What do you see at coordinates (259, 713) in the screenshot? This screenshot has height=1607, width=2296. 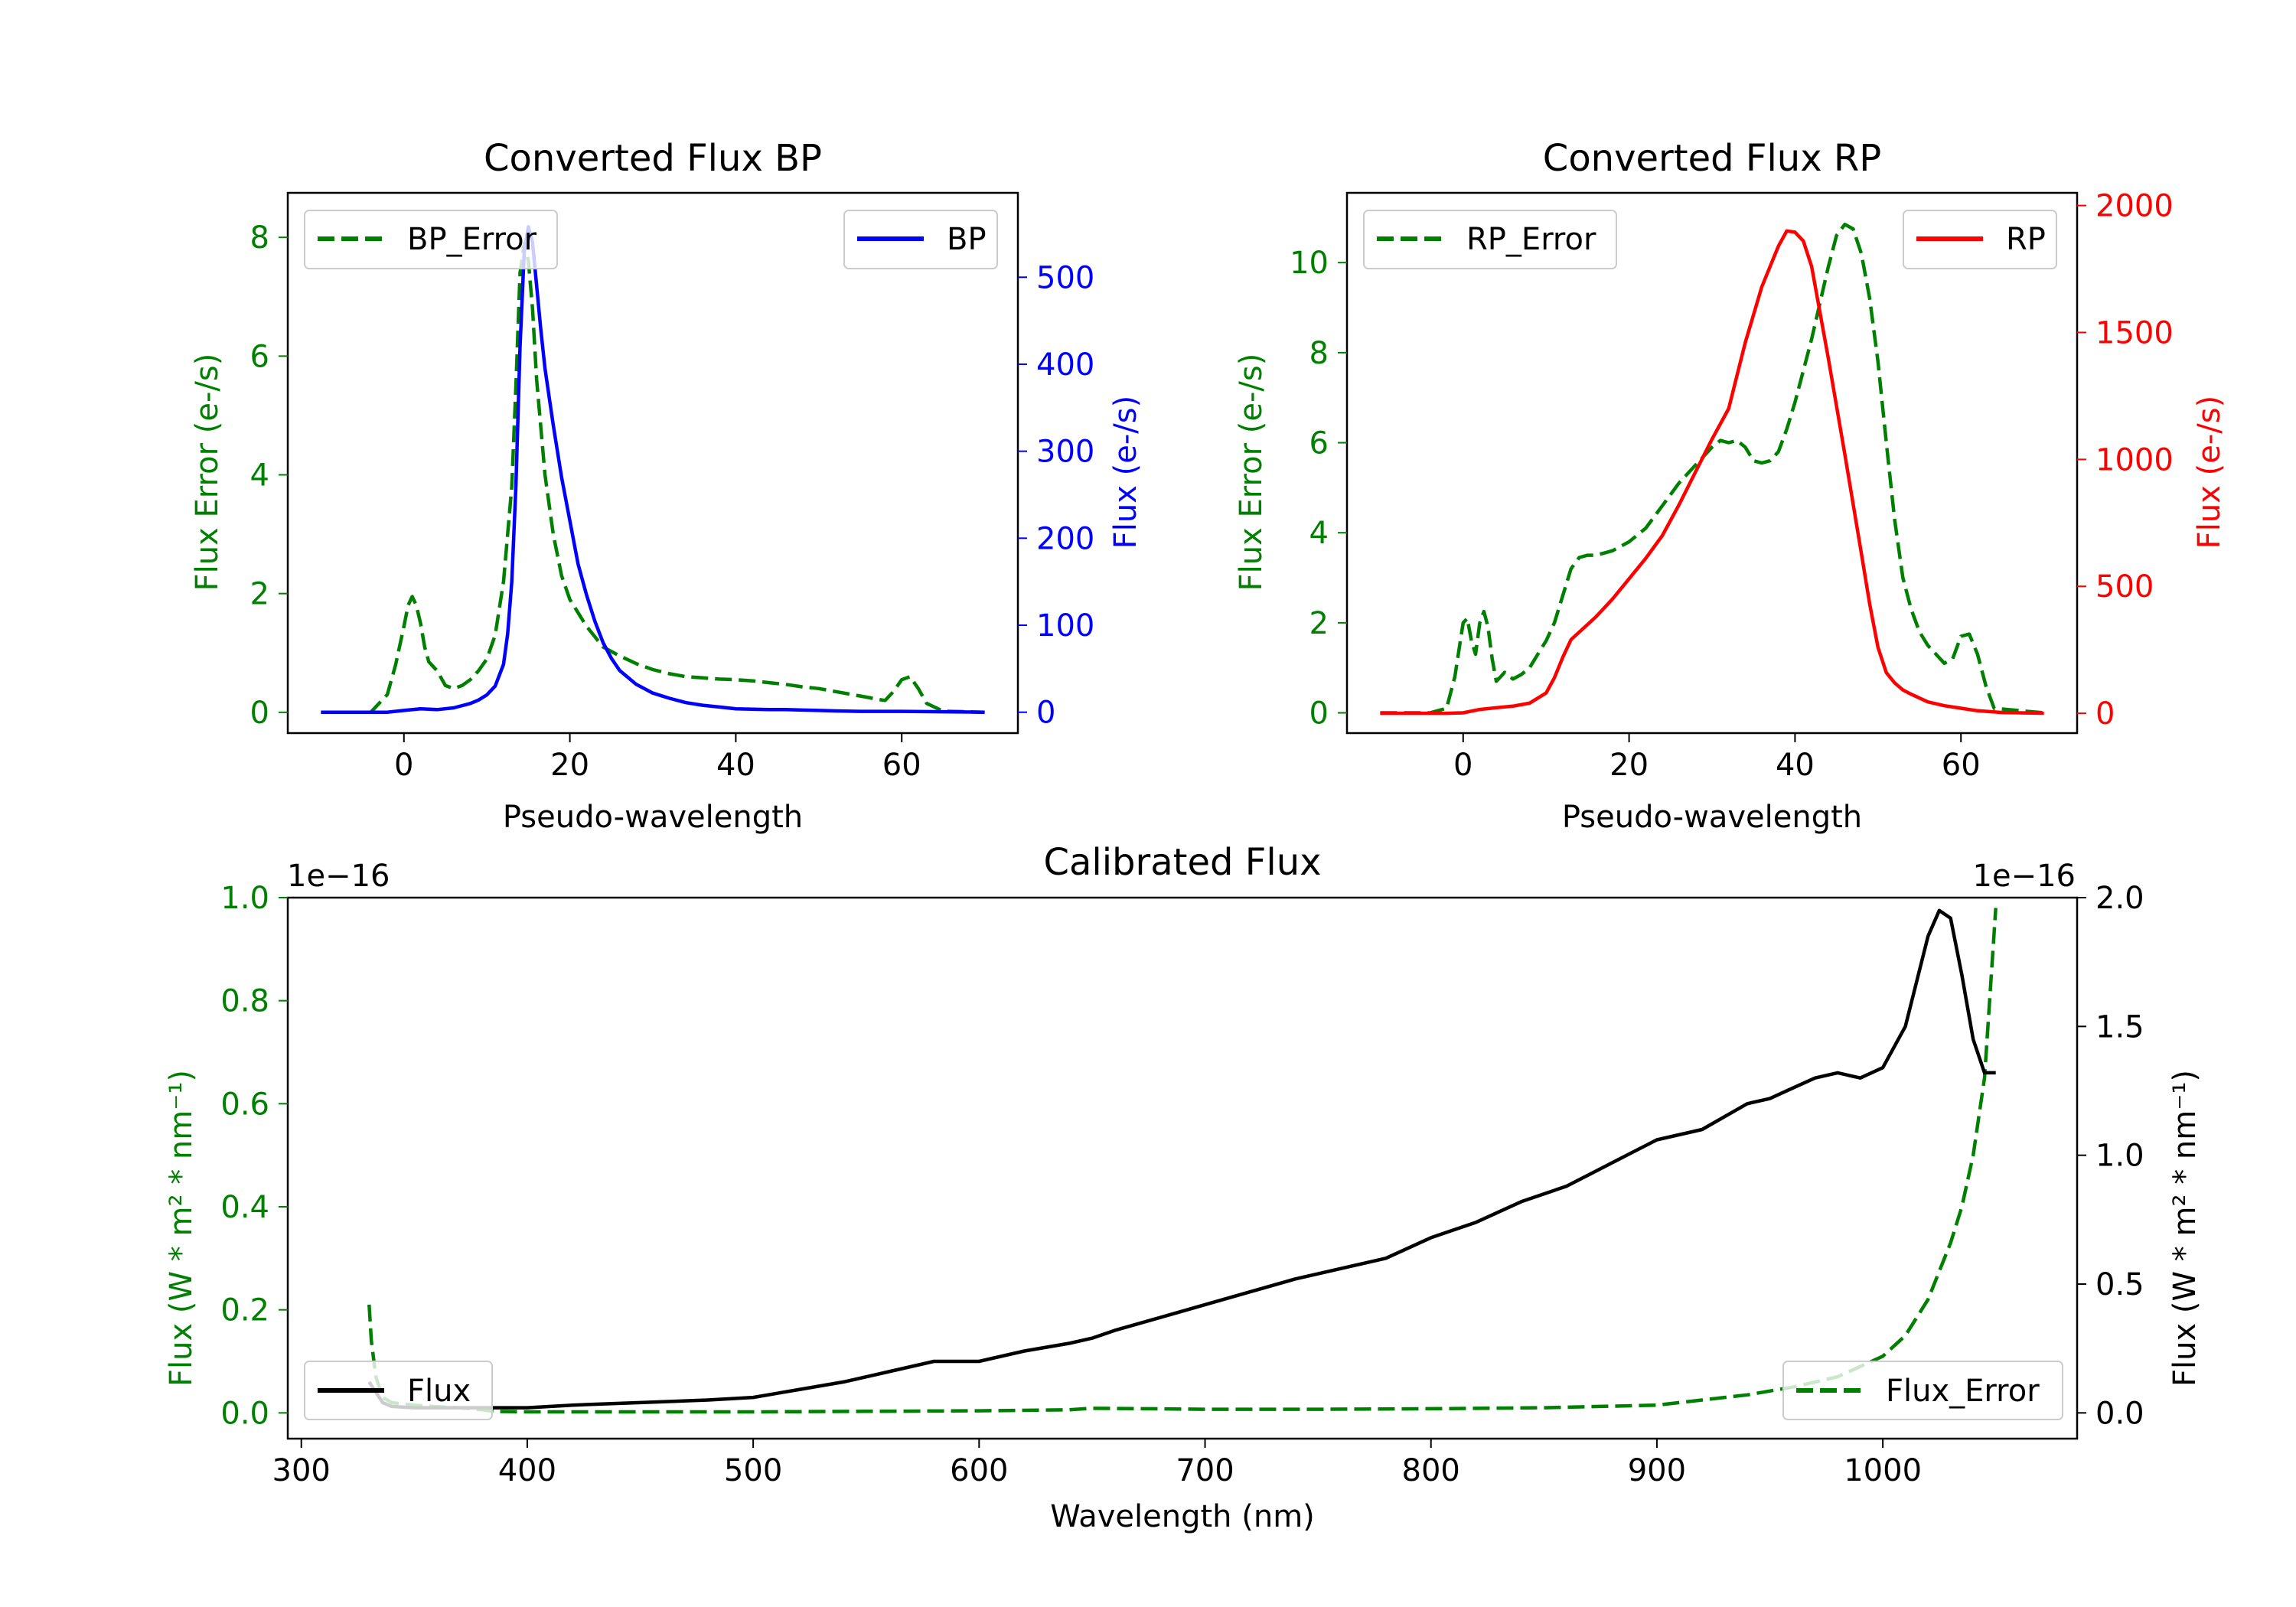 I see `bp-ytick-left-label: 0` at bounding box center [259, 713].